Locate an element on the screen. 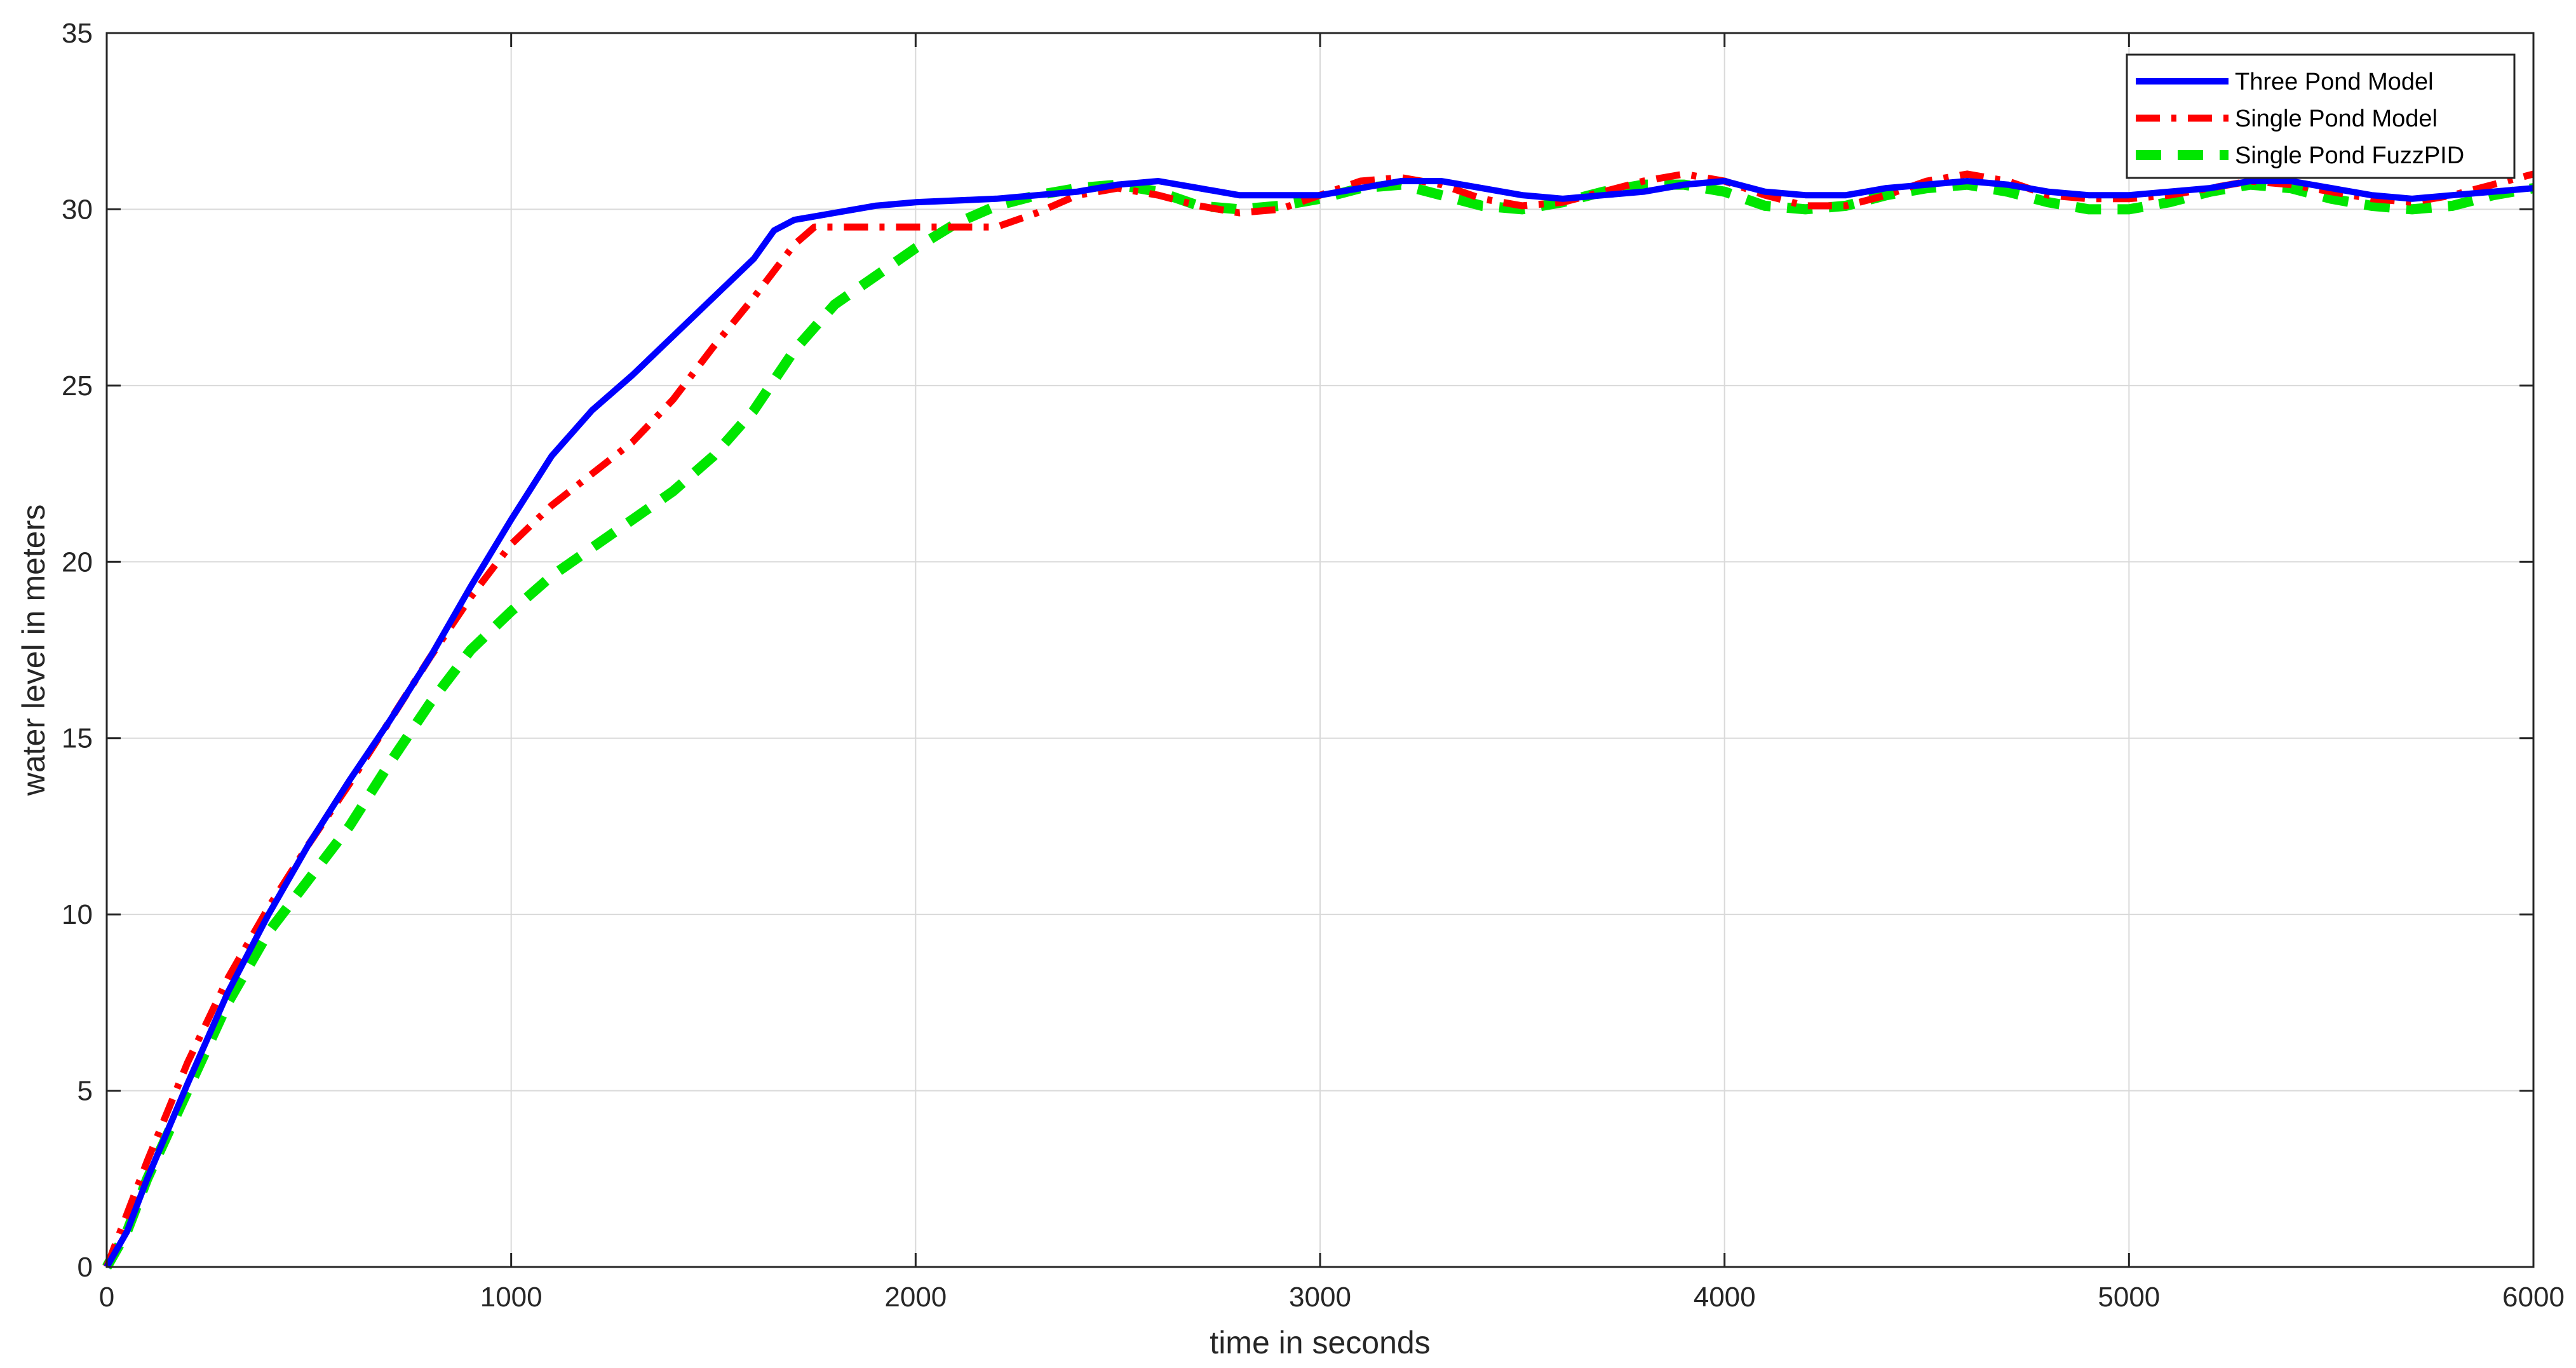 Image resolution: width=2576 pixels, height=1368 pixels. x-tick-label: 3000 is located at coordinates (1320, 1297).